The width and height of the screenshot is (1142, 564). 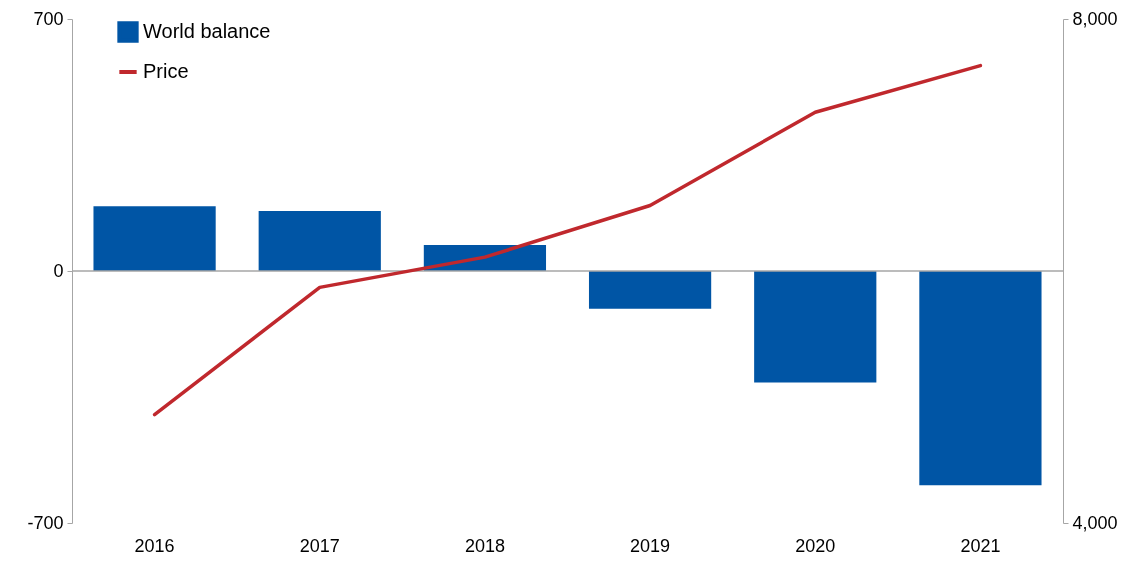 What do you see at coordinates (650, 545) in the screenshot?
I see `x-tick-label: 2019` at bounding box center [650, 545].